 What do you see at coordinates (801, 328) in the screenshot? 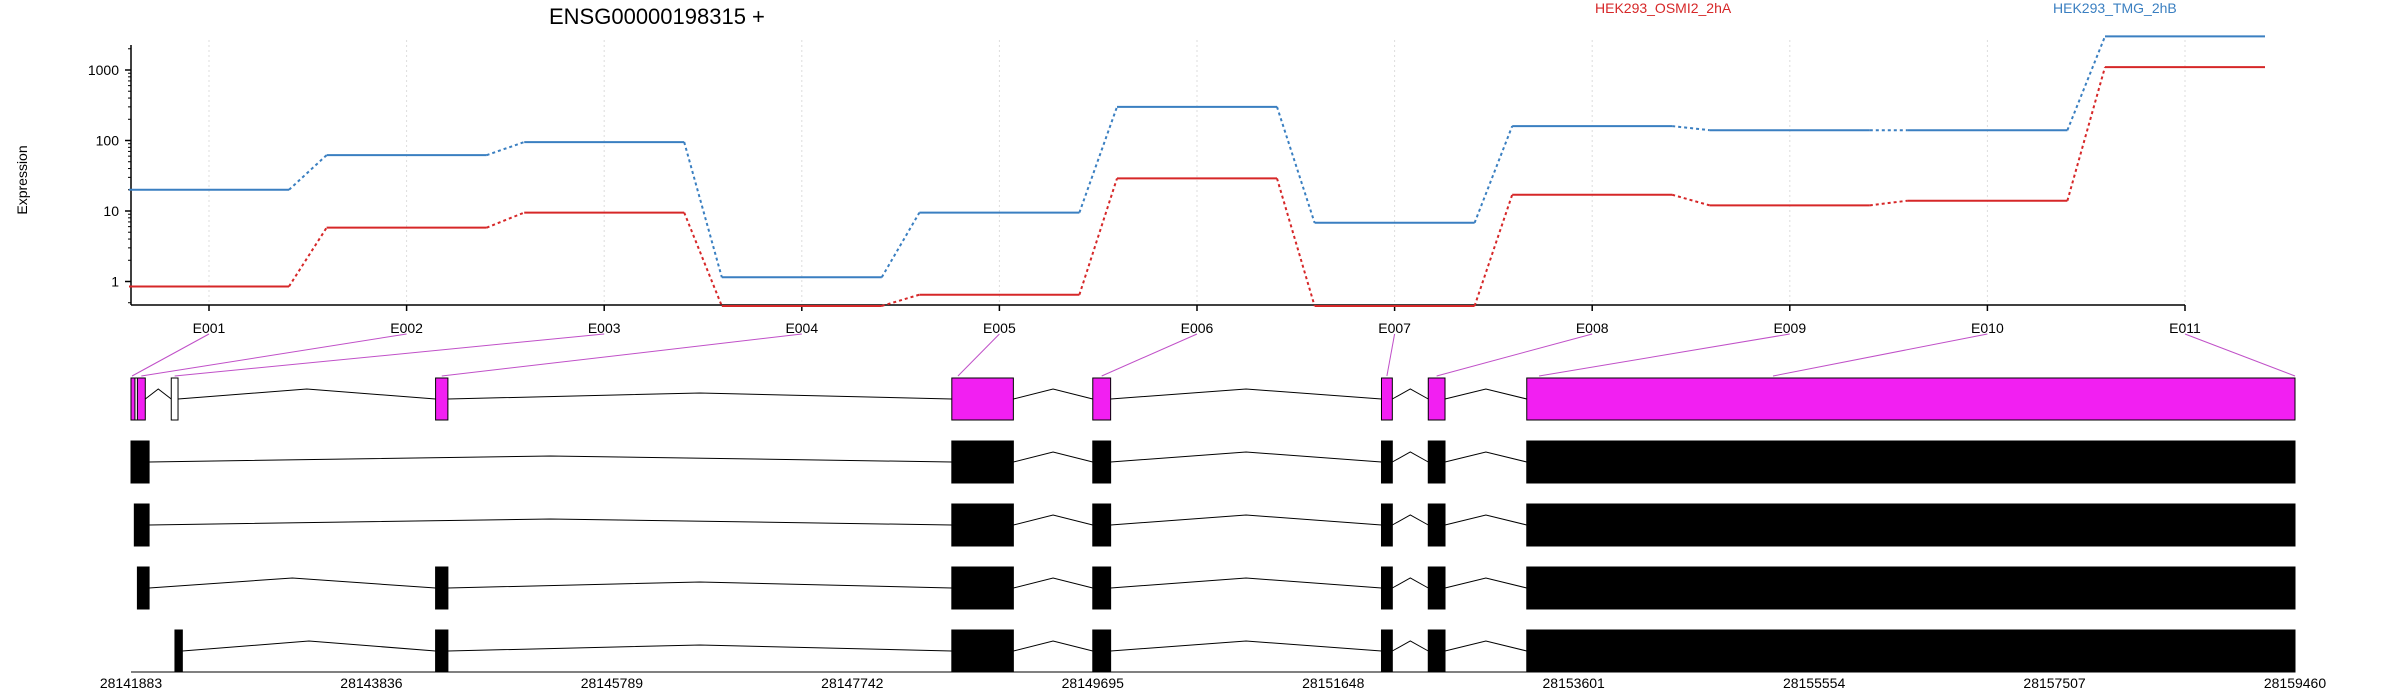
I see `x-tick-label: E004` at bounding box center [801, 328].